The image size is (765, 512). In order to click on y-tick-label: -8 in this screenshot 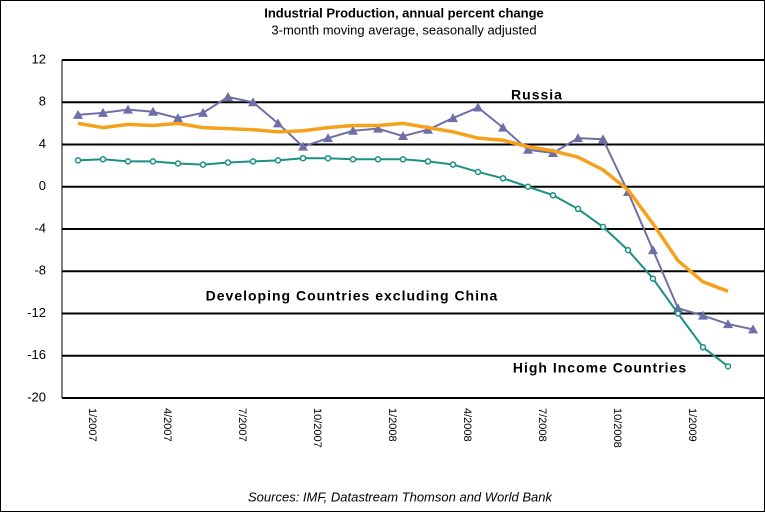, I will do `click(40, 270)`.